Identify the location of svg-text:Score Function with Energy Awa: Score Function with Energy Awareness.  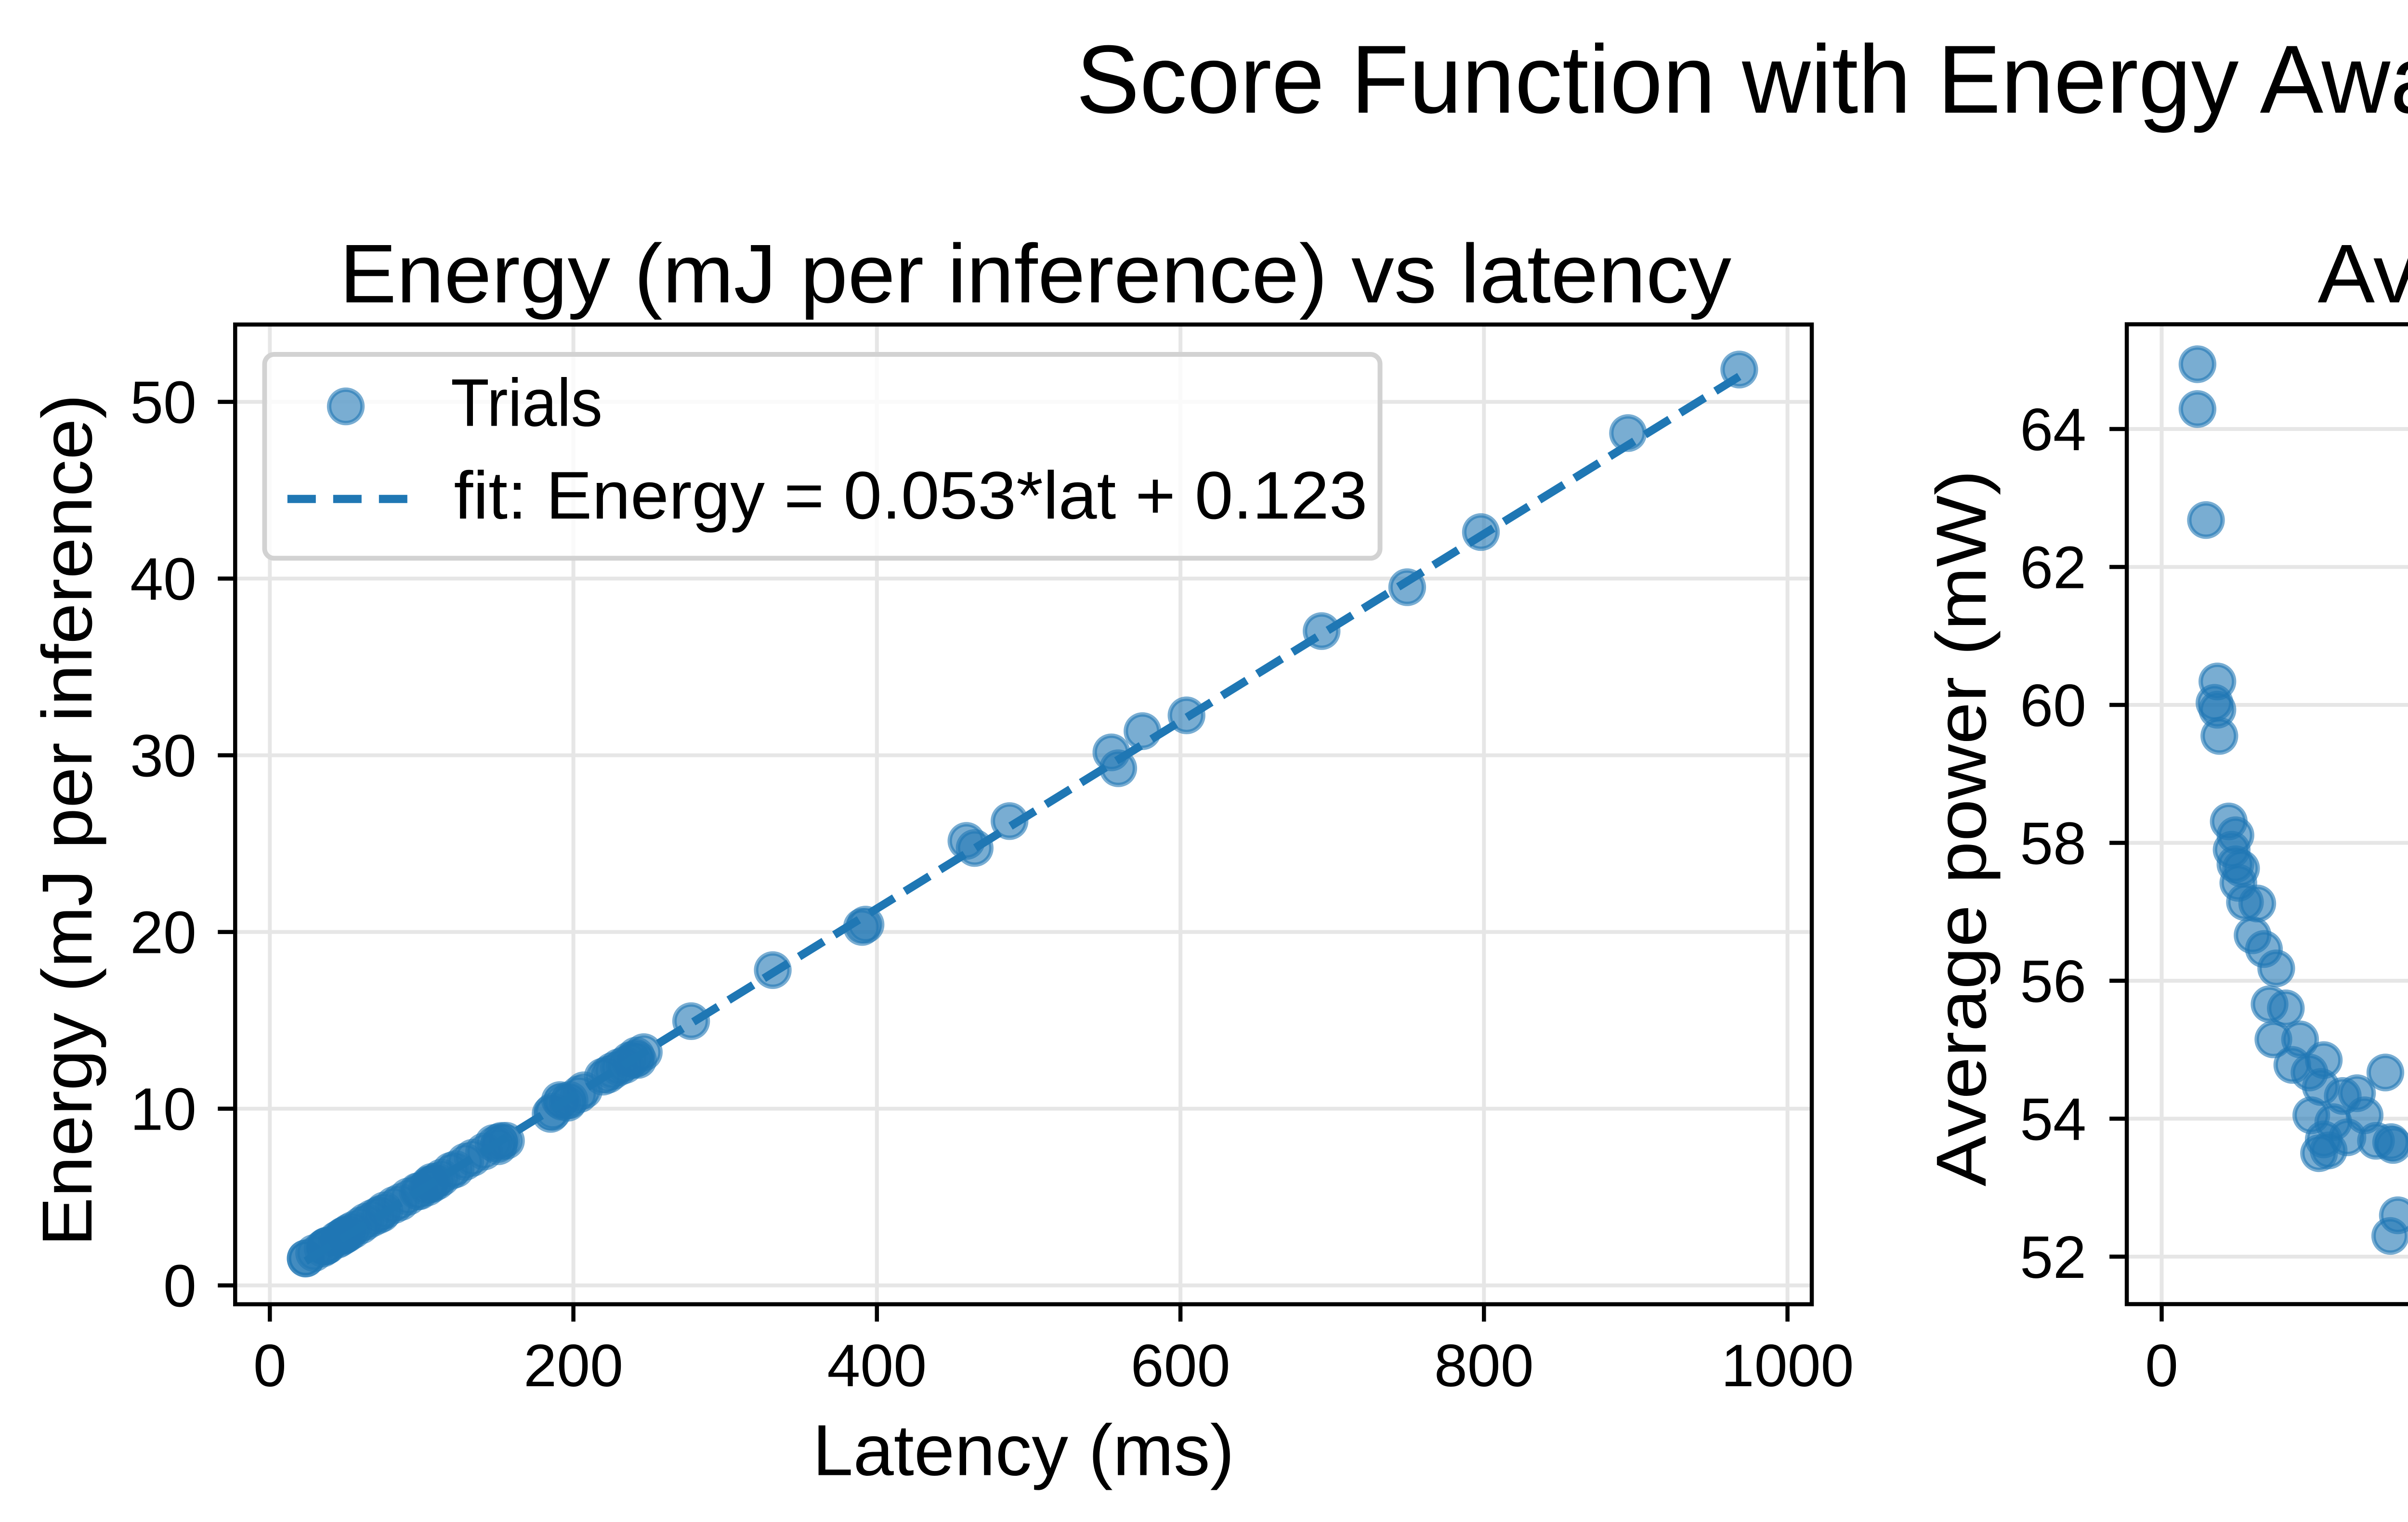
(1742, 79).